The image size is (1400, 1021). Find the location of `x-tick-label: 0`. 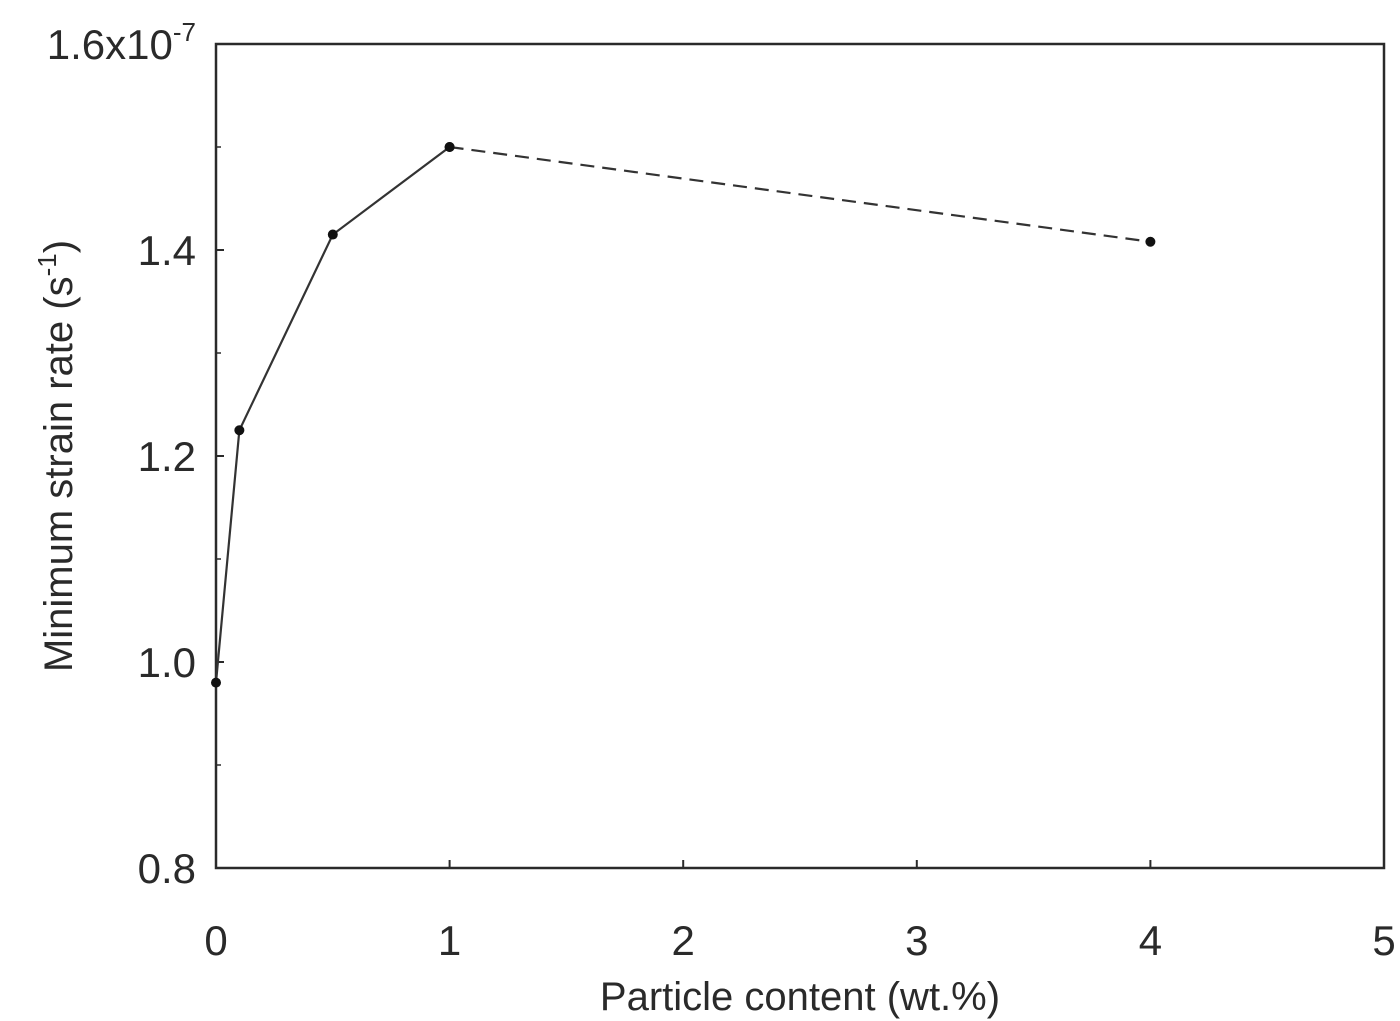

x-tick-label: 0 is located at coordinates (215, 940).